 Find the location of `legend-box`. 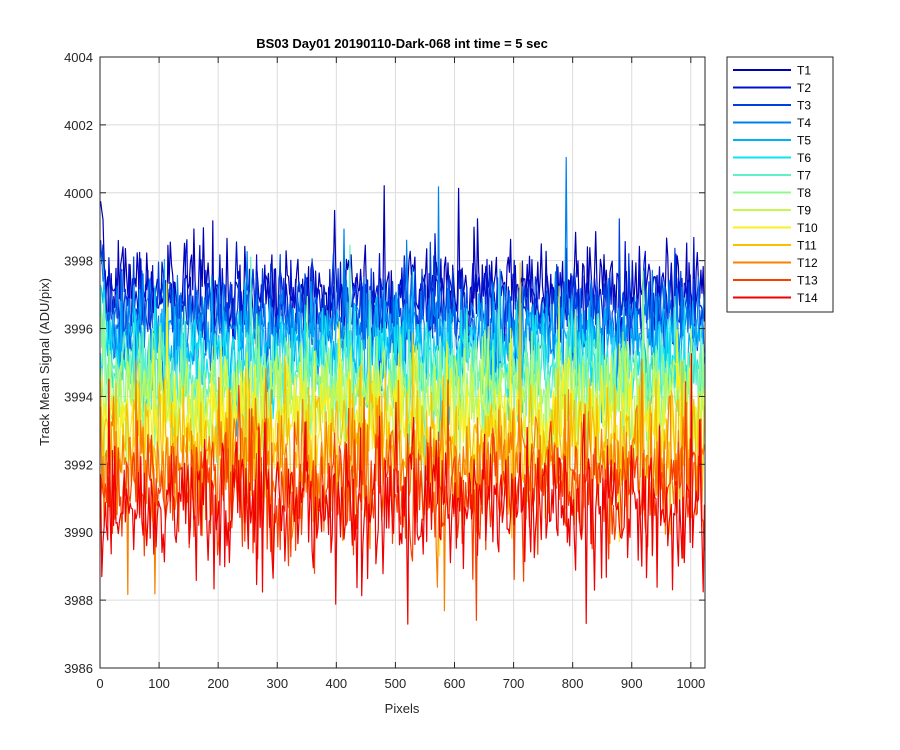

legend-box is located at coordinates (780, 184).